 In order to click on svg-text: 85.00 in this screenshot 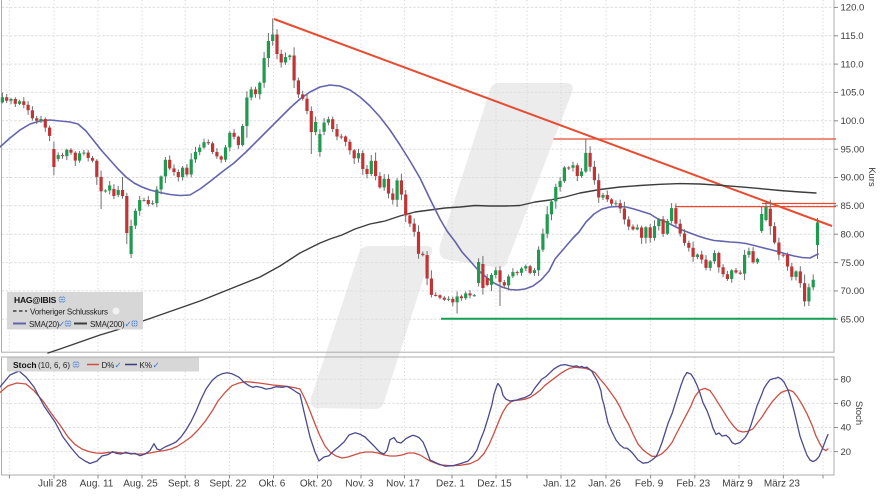, I will do `click(853, 206)`.